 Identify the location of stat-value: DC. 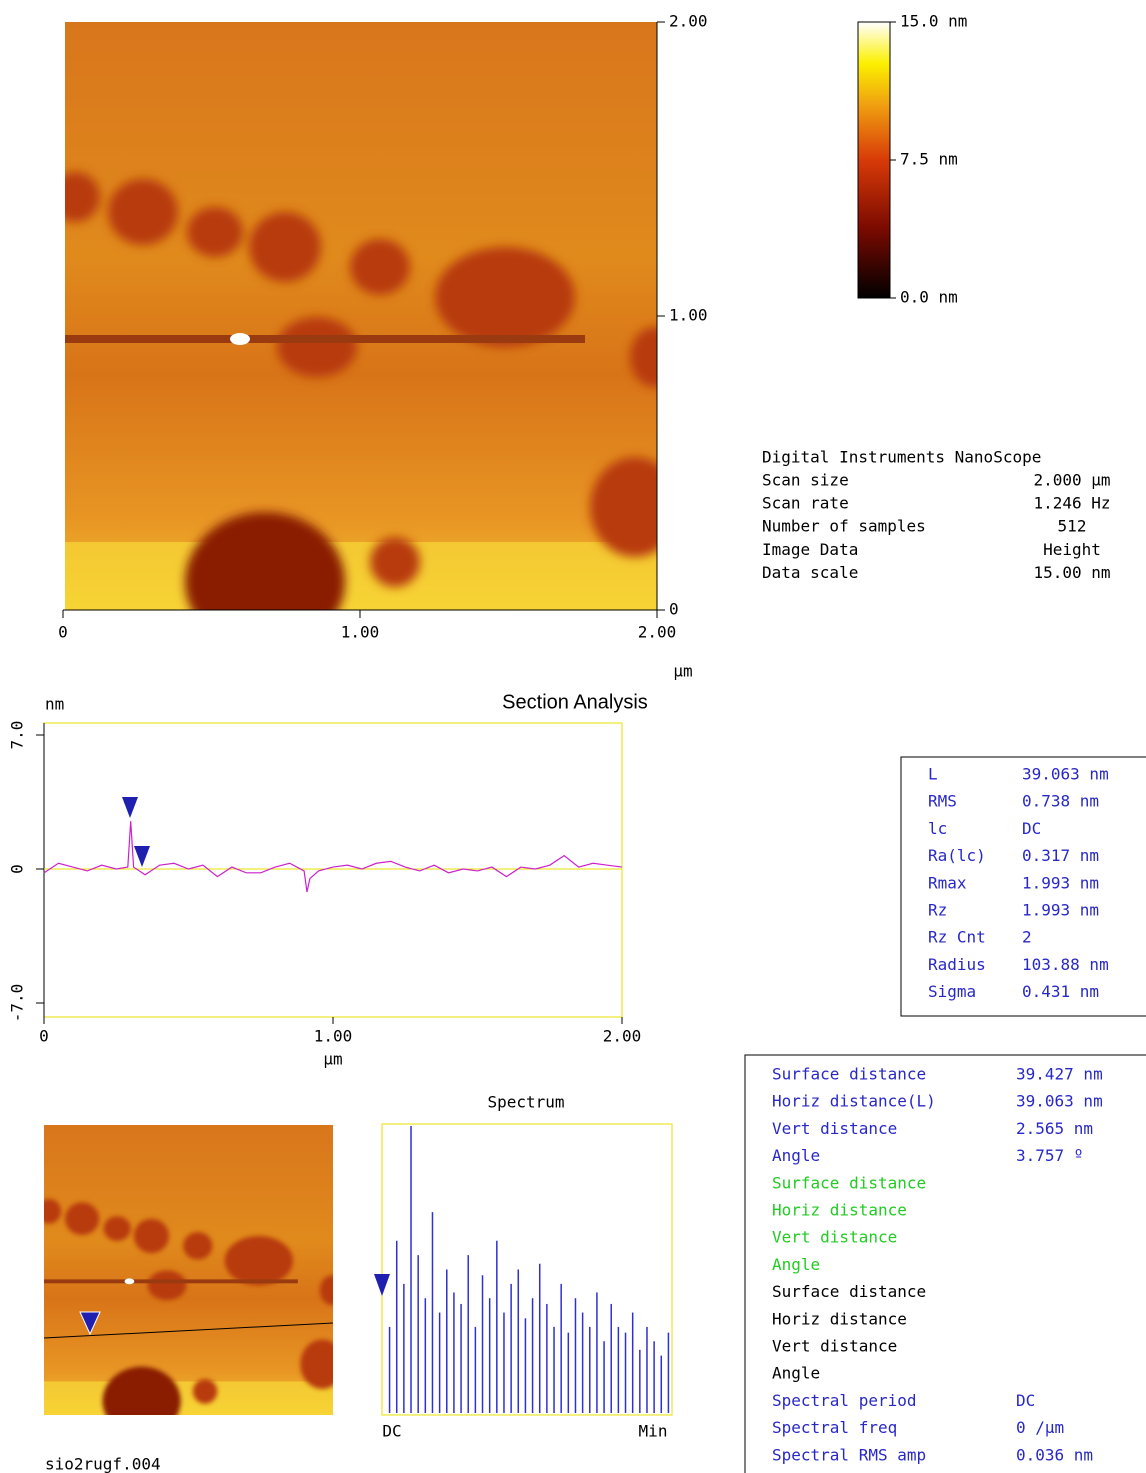
(1031, 828).